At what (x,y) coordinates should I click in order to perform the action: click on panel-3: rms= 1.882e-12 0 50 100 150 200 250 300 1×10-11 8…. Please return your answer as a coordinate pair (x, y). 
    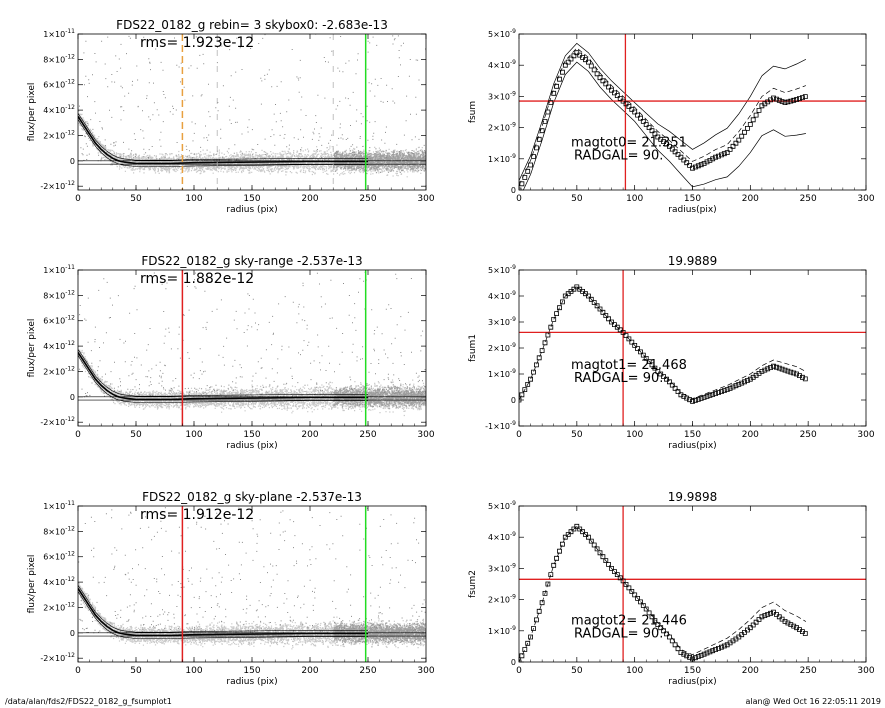
    Looking at the image, I should click on (231, 352).